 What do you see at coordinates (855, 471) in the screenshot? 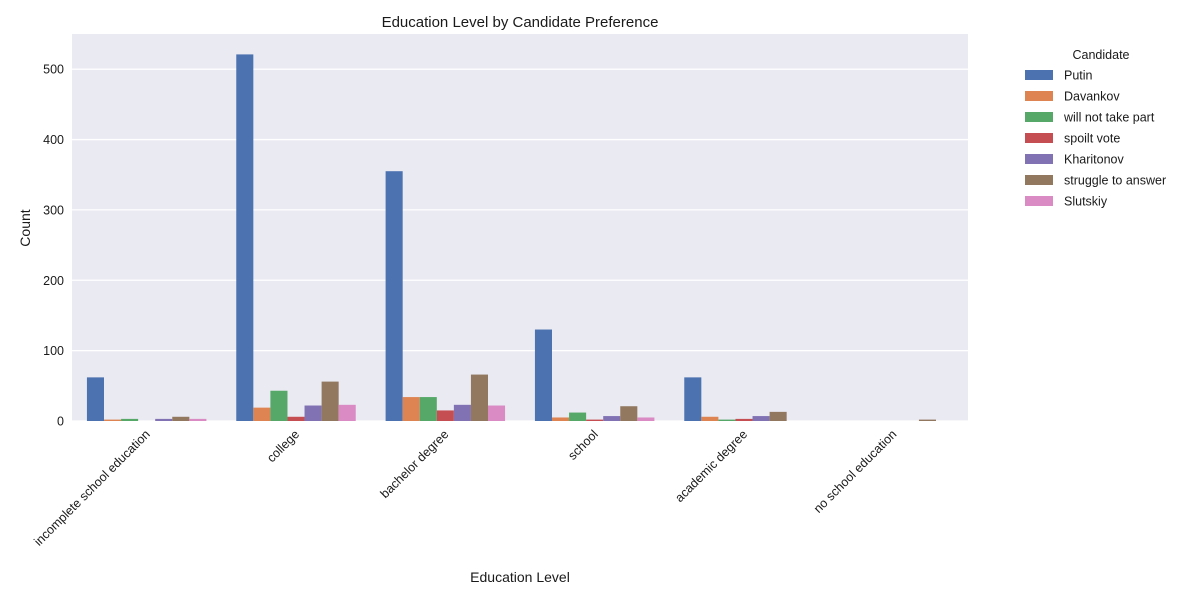
I see `x-tick-label: no school education` at bounding box center [855, 471].